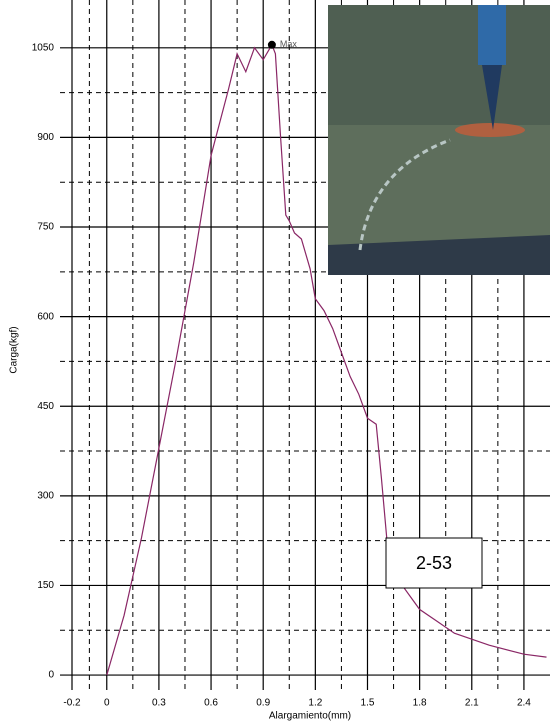 The image size is (550, 726). I want to click on x-axis-label: Alargamiento(mm), so click(310, 716).